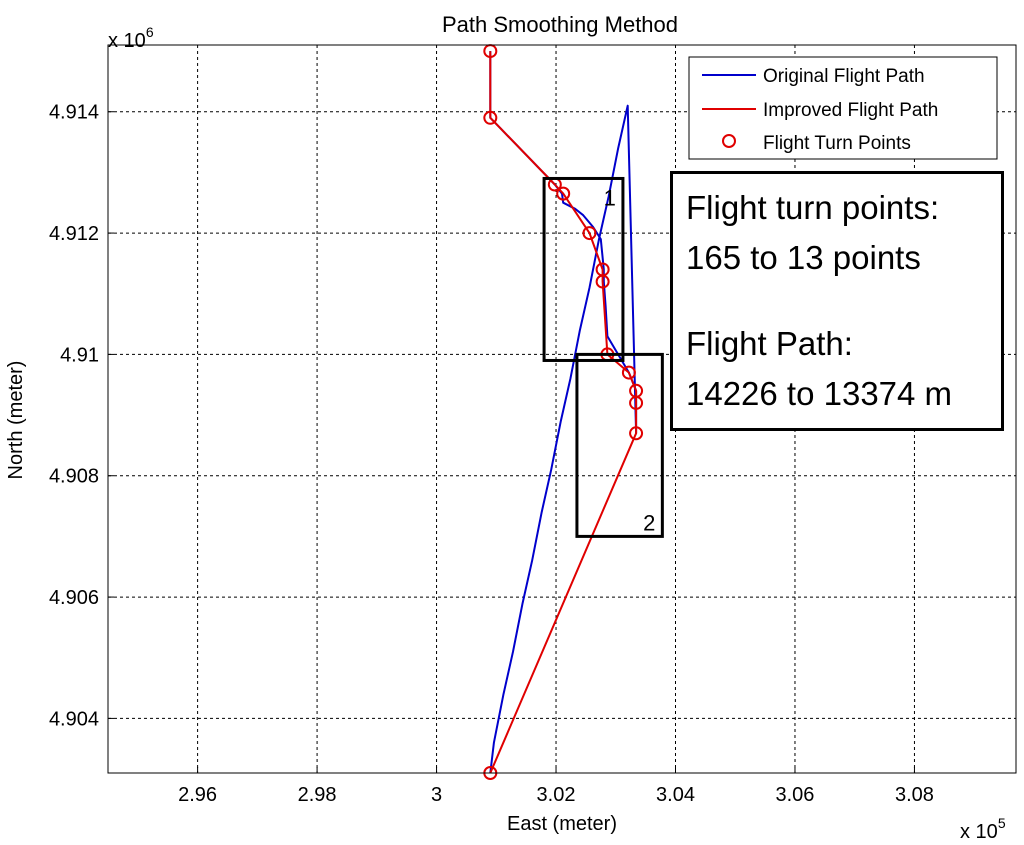 Image resolution: width=1024 pixels, height=845 pixels. Describe the element at coordinates (16, 420) in the screenshot. I see `y-axis-label: North (meter)` at that location.